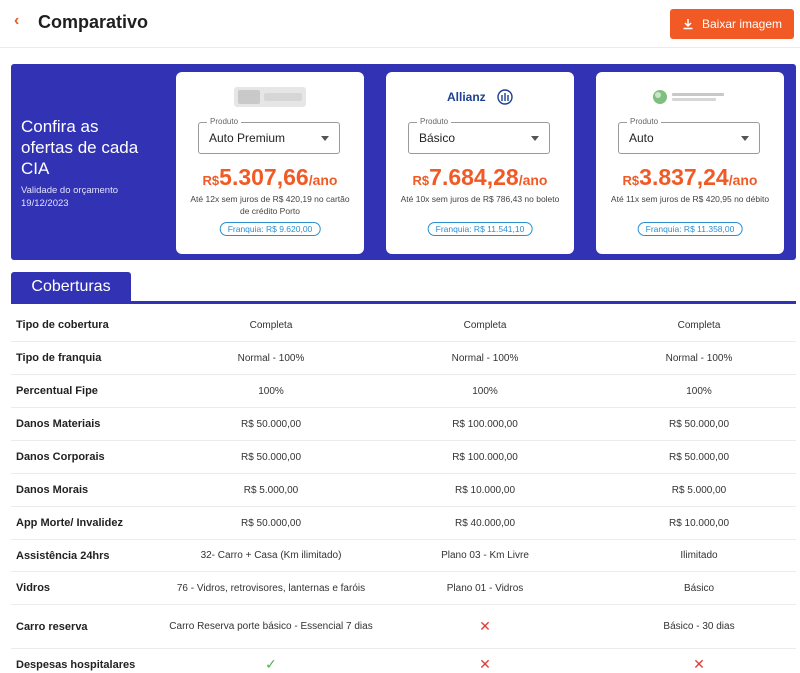  Describe the element at coordinates (264, 177) in the screenshot. I see `price-value: 5.307,66` at that location.